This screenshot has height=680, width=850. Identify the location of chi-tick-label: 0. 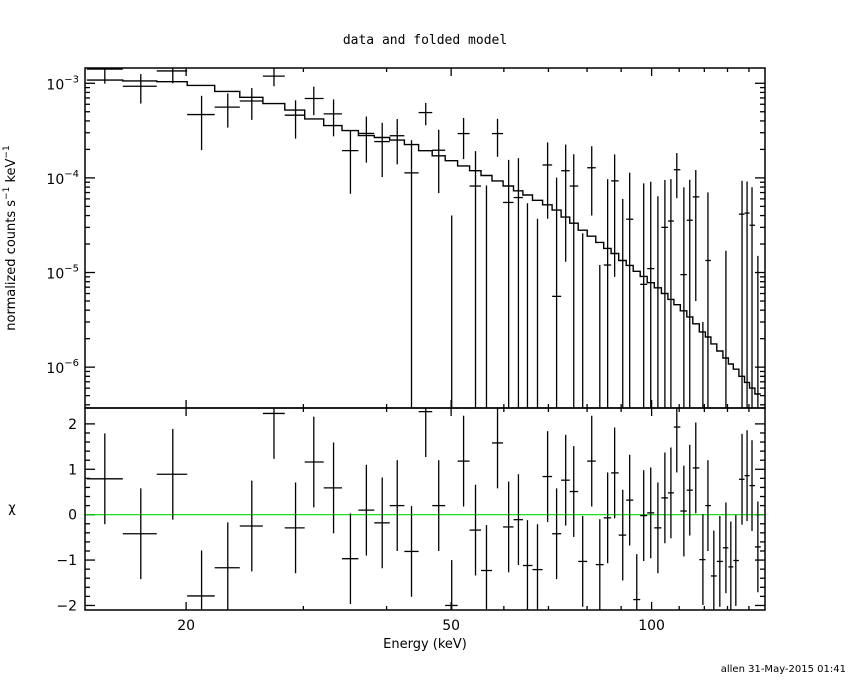
(72, 516).